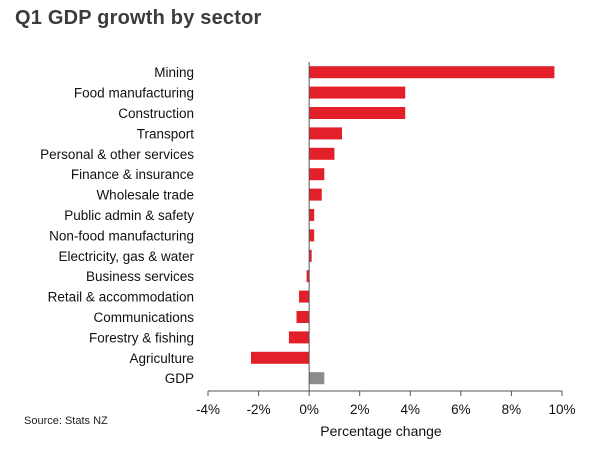  Describe the element at coordinates (312, 235) in the screenshot. I see `bar-non-food-manufacturing` at that location.